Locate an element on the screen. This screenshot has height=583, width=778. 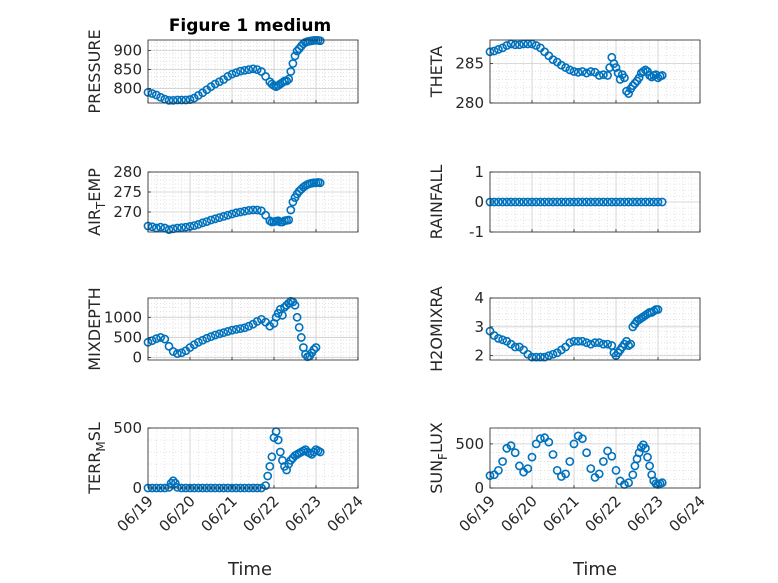
x-tick-label: 06/22 is located at coordinates (603, 513).